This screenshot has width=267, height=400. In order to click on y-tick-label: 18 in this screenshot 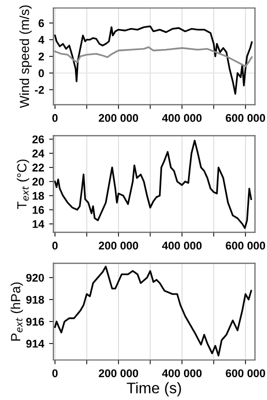, I will do `click(38, 196)`.